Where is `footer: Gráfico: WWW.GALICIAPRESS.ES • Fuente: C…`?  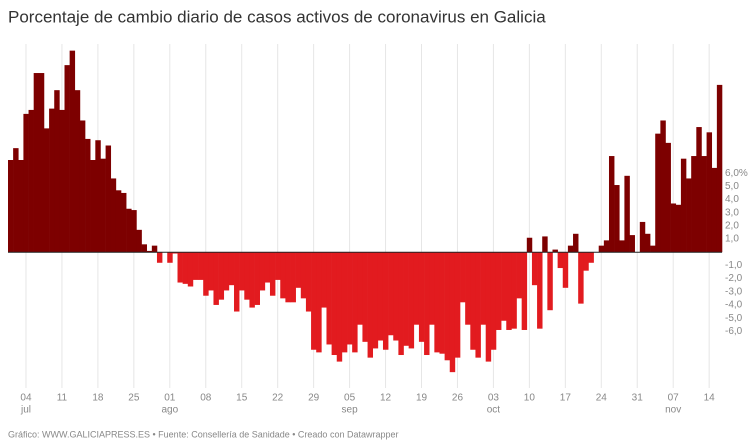
footer: Gráfico: WWW.GALICIAPRESS.ES • Fuente: C… is located at coordinates (203, 434).